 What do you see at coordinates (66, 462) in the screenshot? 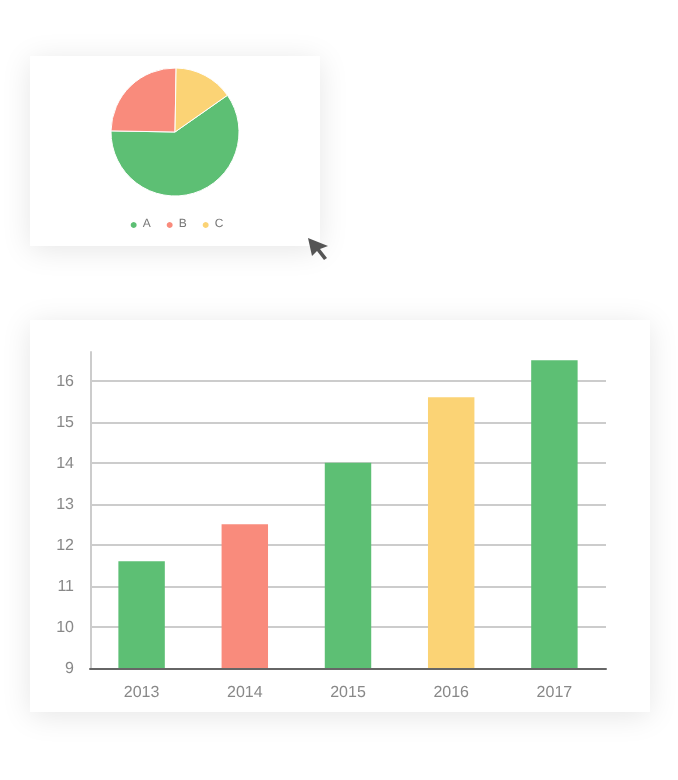
I see `y-tick-label: 14` at bounding box center [66, 462].